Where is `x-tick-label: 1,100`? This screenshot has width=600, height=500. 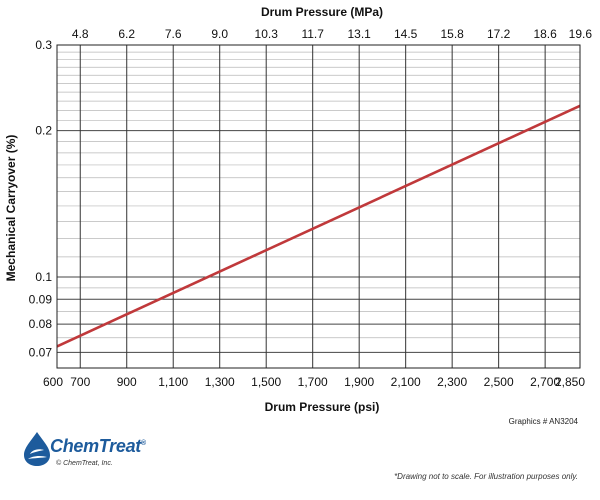
x-tick-label: 1,100 is located at coordinates (173, 382).